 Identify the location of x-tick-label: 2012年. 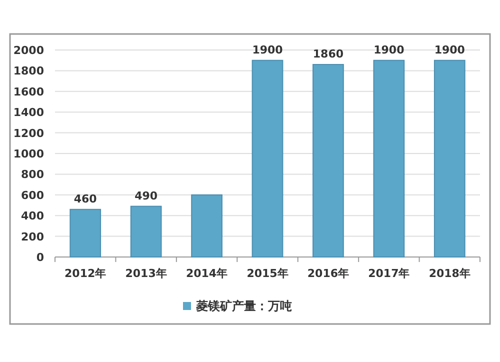
(85, 273).